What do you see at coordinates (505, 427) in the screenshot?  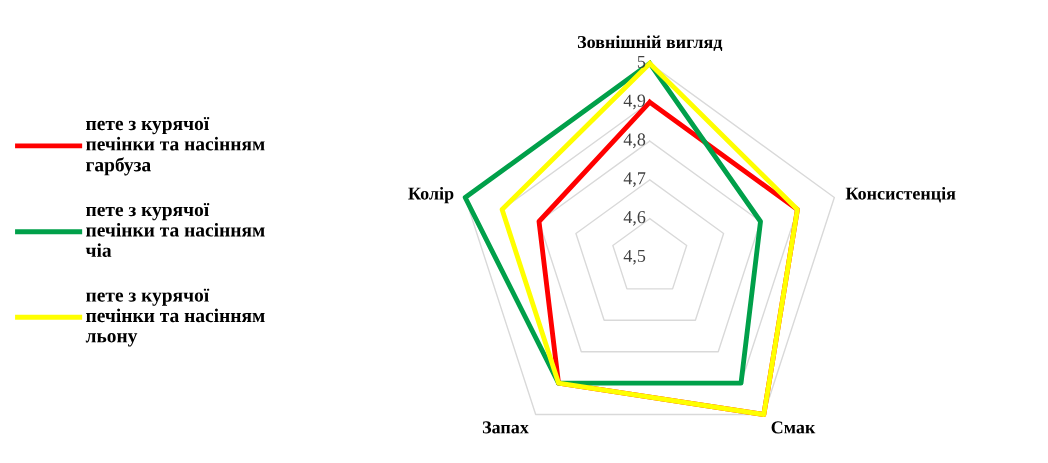 I see `spoke-label: Запах` at bounding box center [505, 427].